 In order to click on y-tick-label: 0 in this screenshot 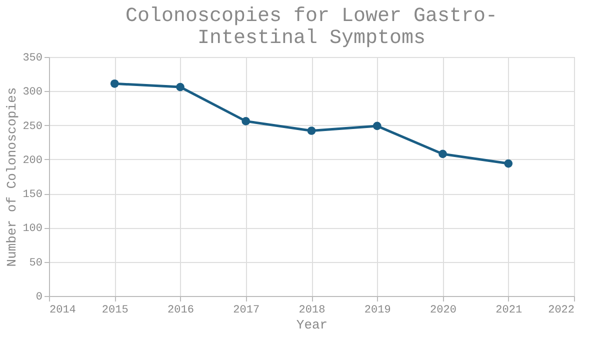, I will do `click(39, 298)`.